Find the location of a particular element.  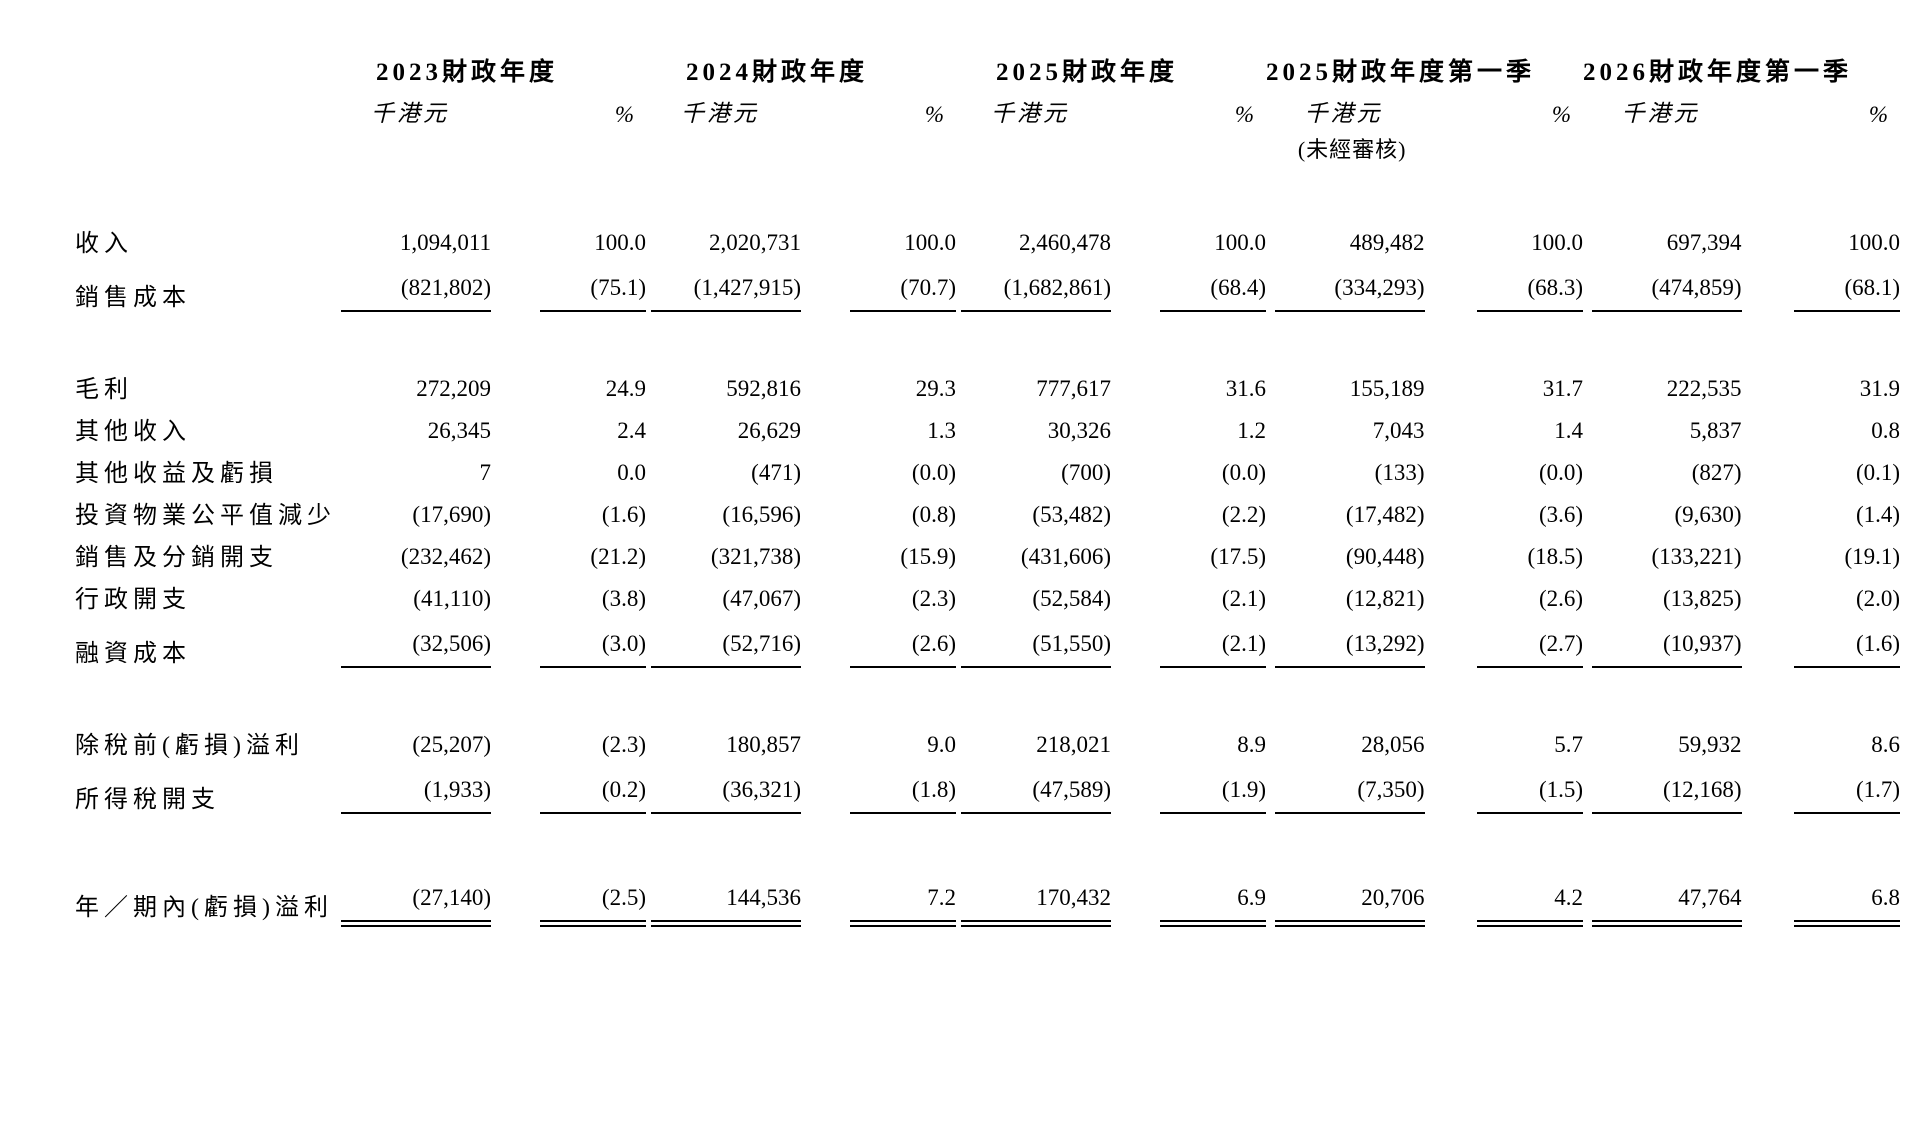

value-cell-4: (9,630) is located at coordinates (1662, 509).